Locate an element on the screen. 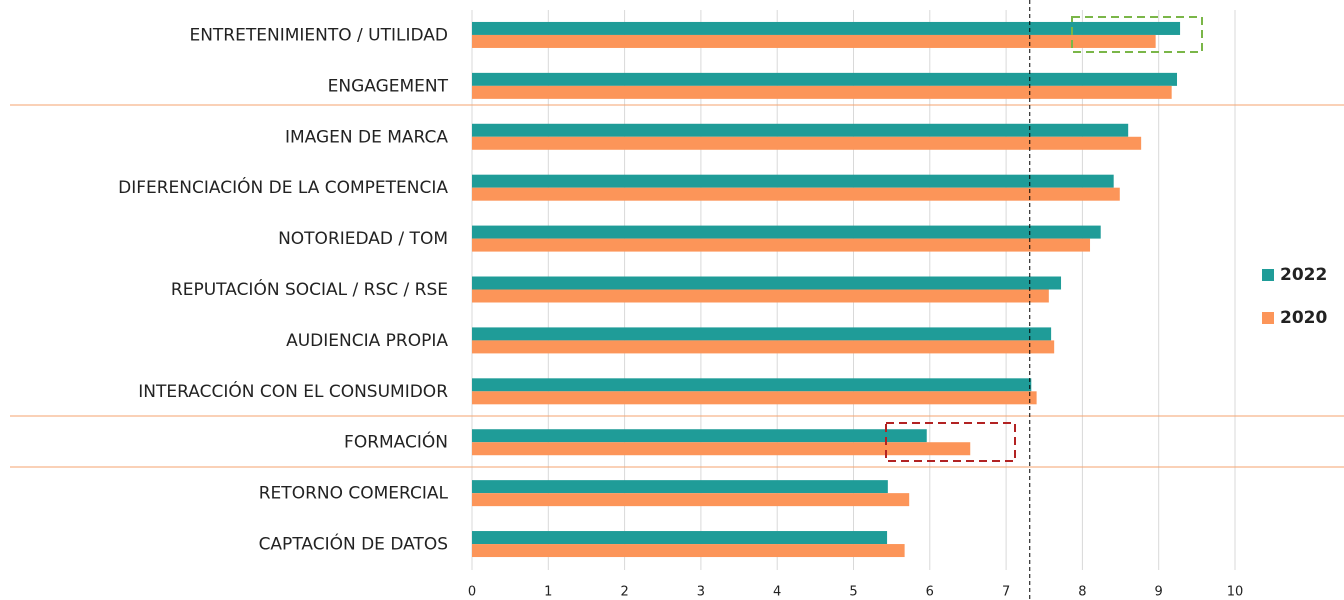 This screenshot has width=1344, height=600. x-tick-label: 7 is located at coordinates (1006, 592).